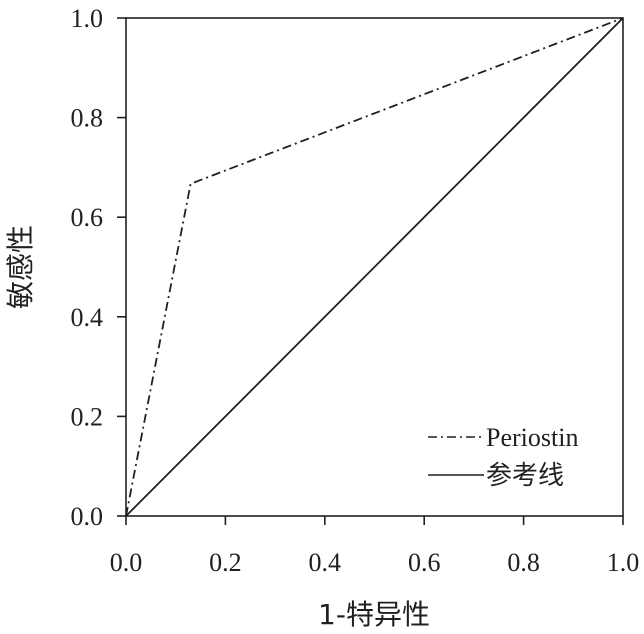 The height and width of the screenshot is (634, 644). Describe the element at coordinates (87, 317) in the screenshot. I see `y-tick-label: 0.4` at that location.